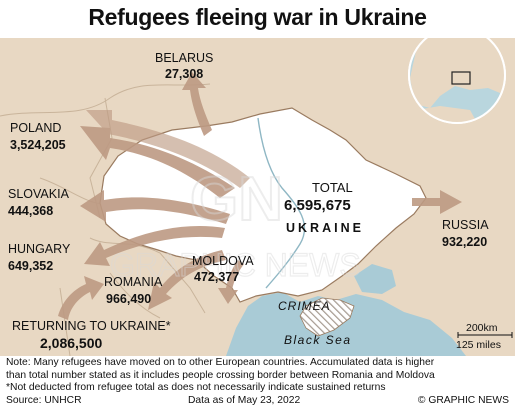  Describe the element at coordinates (325, 228) in the screenshot. I see `label-ukraine: UKRAINE` at that location.